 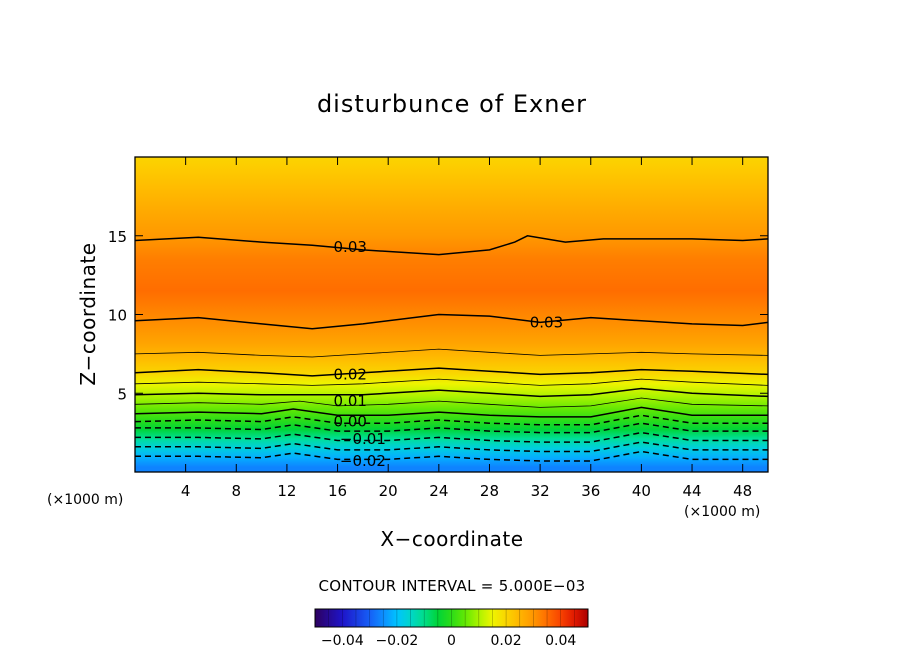 I want to click on contour-label: 0.00, so click(x=350, y=422).